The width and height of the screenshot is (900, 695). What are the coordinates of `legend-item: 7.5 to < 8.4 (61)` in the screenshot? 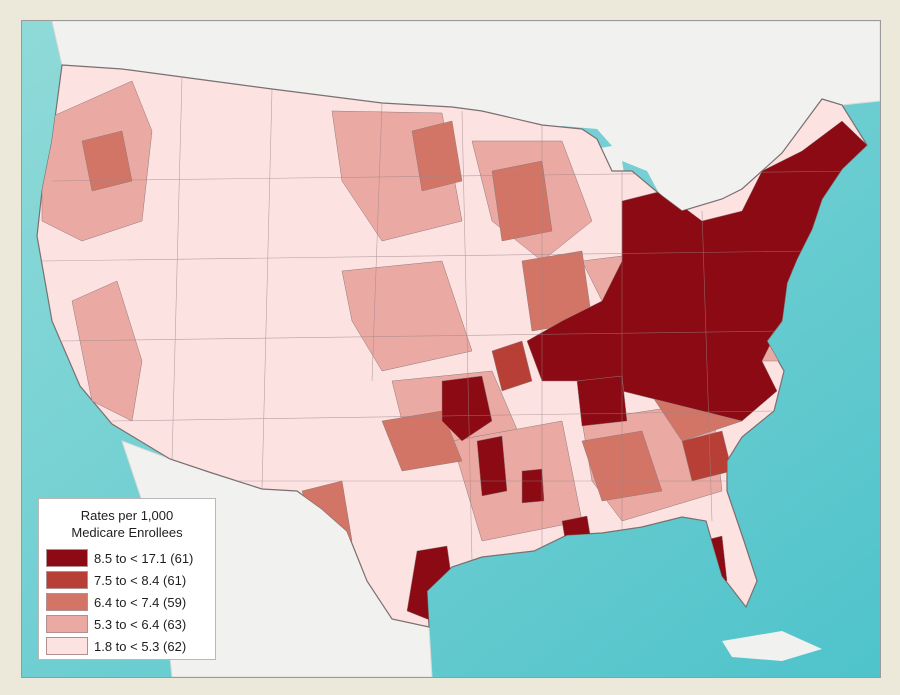 It's located at (127, 580).